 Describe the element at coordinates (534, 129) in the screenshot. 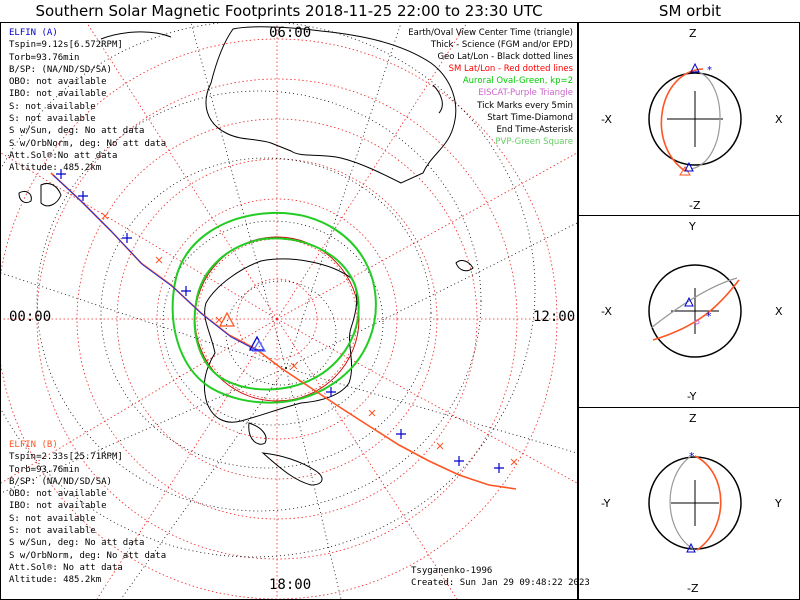

I see `legend-item: End Time-Asterisk` at that location.